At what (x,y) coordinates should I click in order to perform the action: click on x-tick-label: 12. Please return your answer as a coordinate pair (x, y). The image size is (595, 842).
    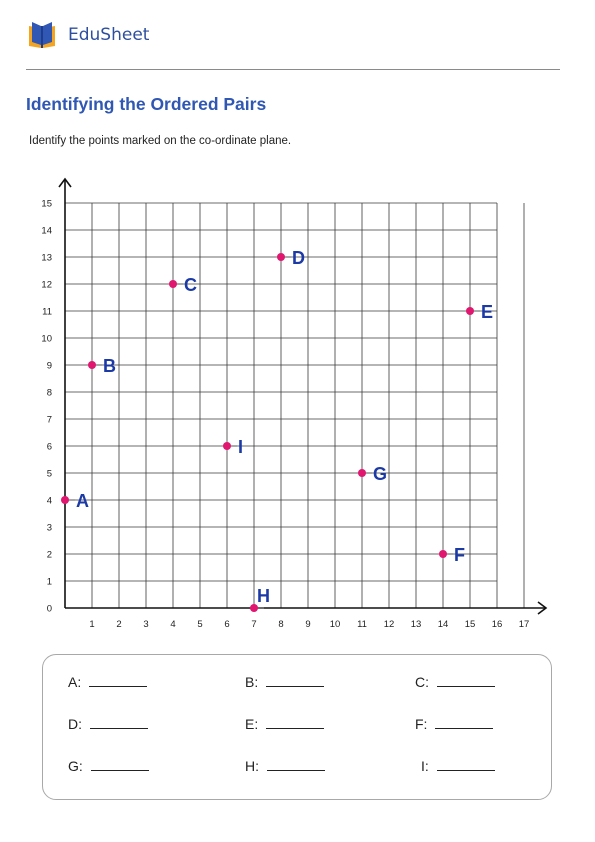
    Looking at the image, I should click on (389, 624).